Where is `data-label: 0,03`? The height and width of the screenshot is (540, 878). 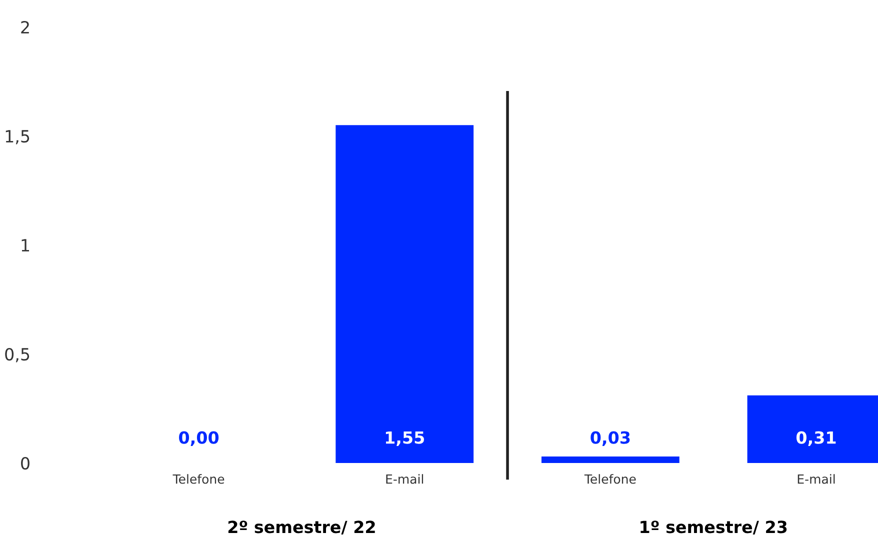 data-label: 0,03 is located at coordinates (610, 438).